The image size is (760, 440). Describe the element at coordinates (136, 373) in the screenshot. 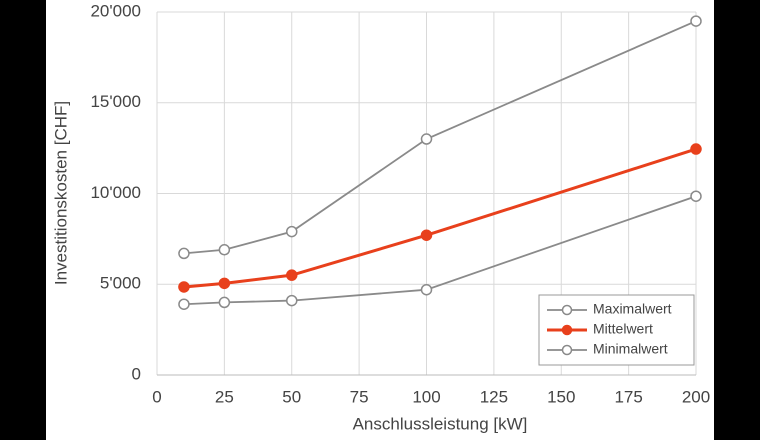

I see `y-tick-label: 0` at that location.